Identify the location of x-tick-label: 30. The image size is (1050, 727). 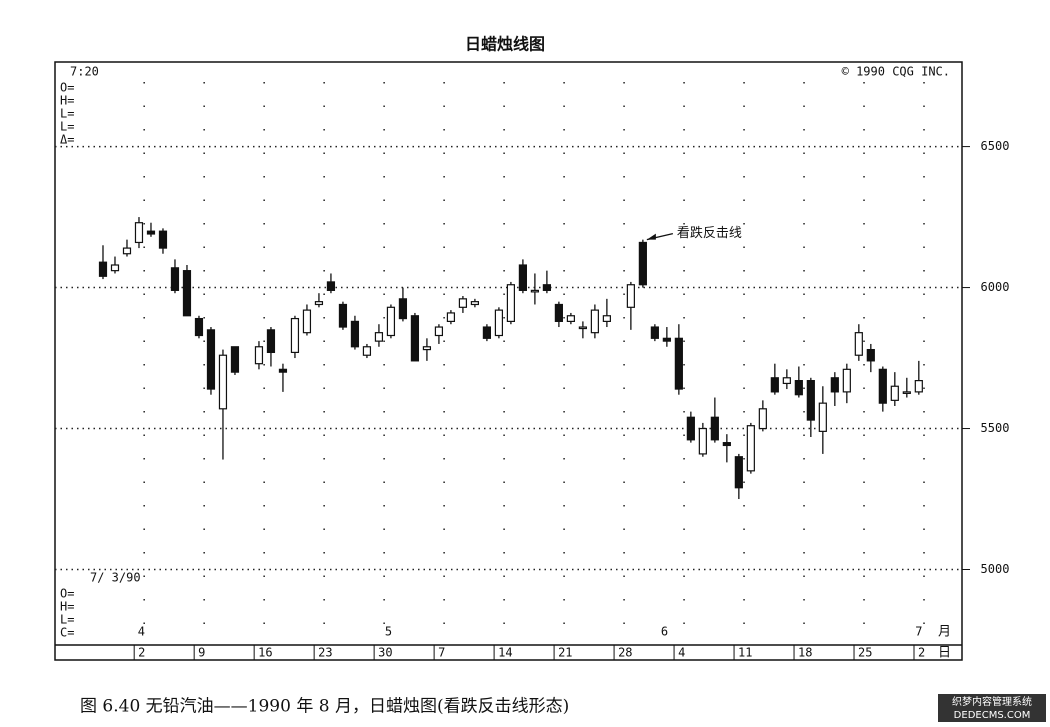
(385, 653).